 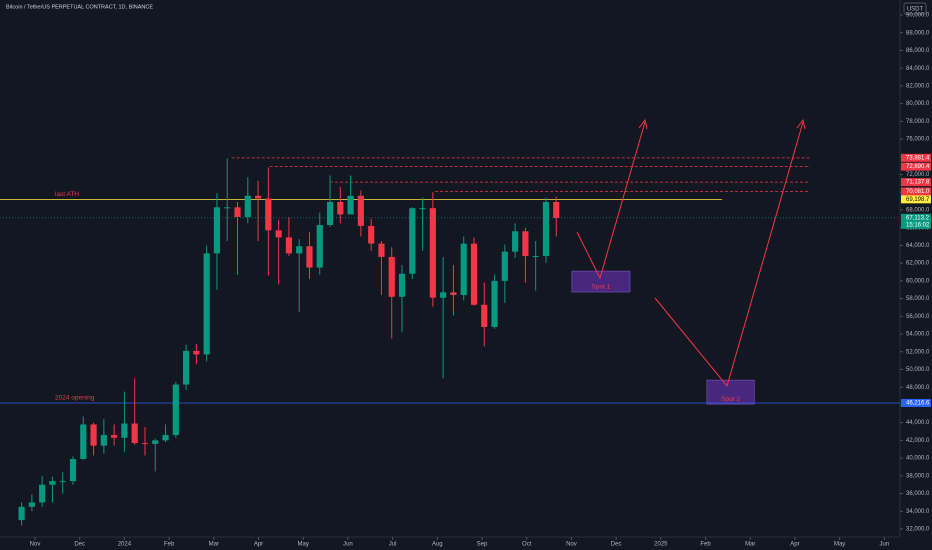 What do you see at coordinates (918, 225) in the screenshot?
I see `countdown: 15:16:02` at bounding box center [918, 225].